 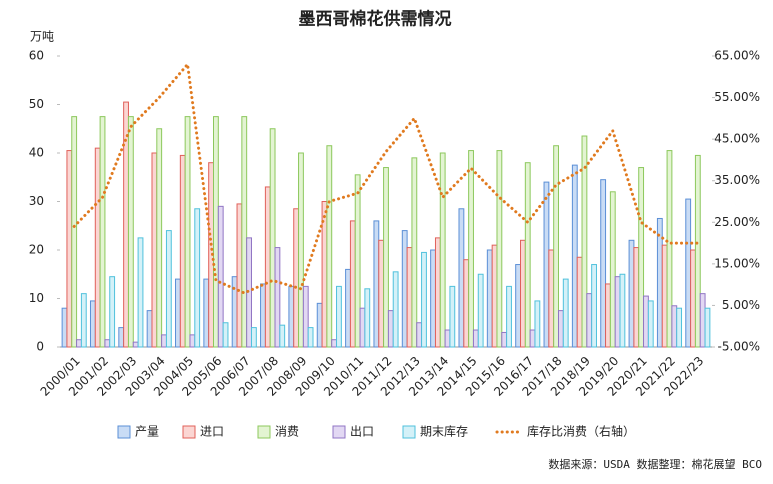 I want to click on y-tick-label: 50, so click(x=36, y=104).